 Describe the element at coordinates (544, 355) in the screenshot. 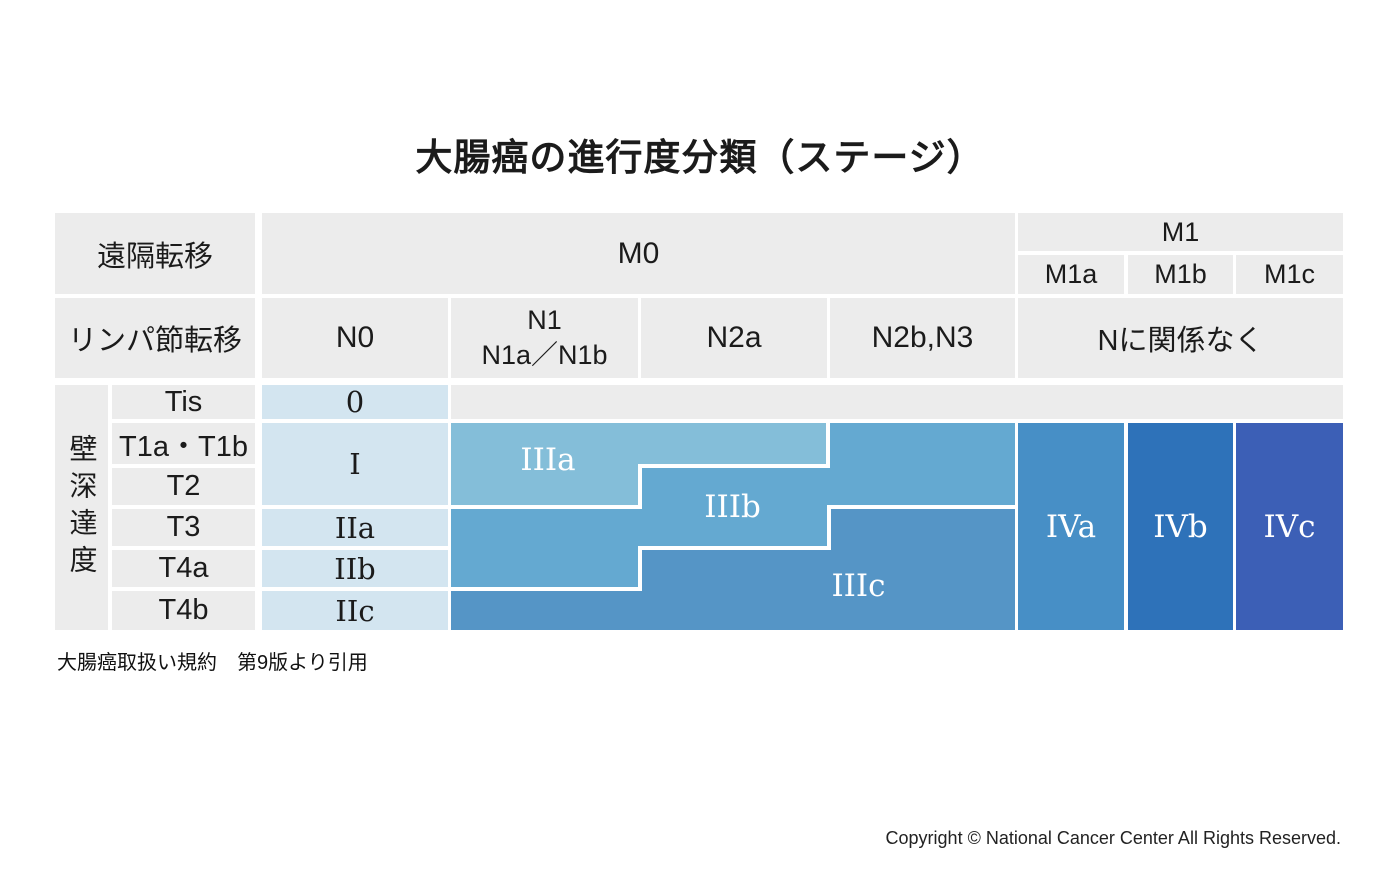

I see `n1-line2: N1a／N1b` at that location.